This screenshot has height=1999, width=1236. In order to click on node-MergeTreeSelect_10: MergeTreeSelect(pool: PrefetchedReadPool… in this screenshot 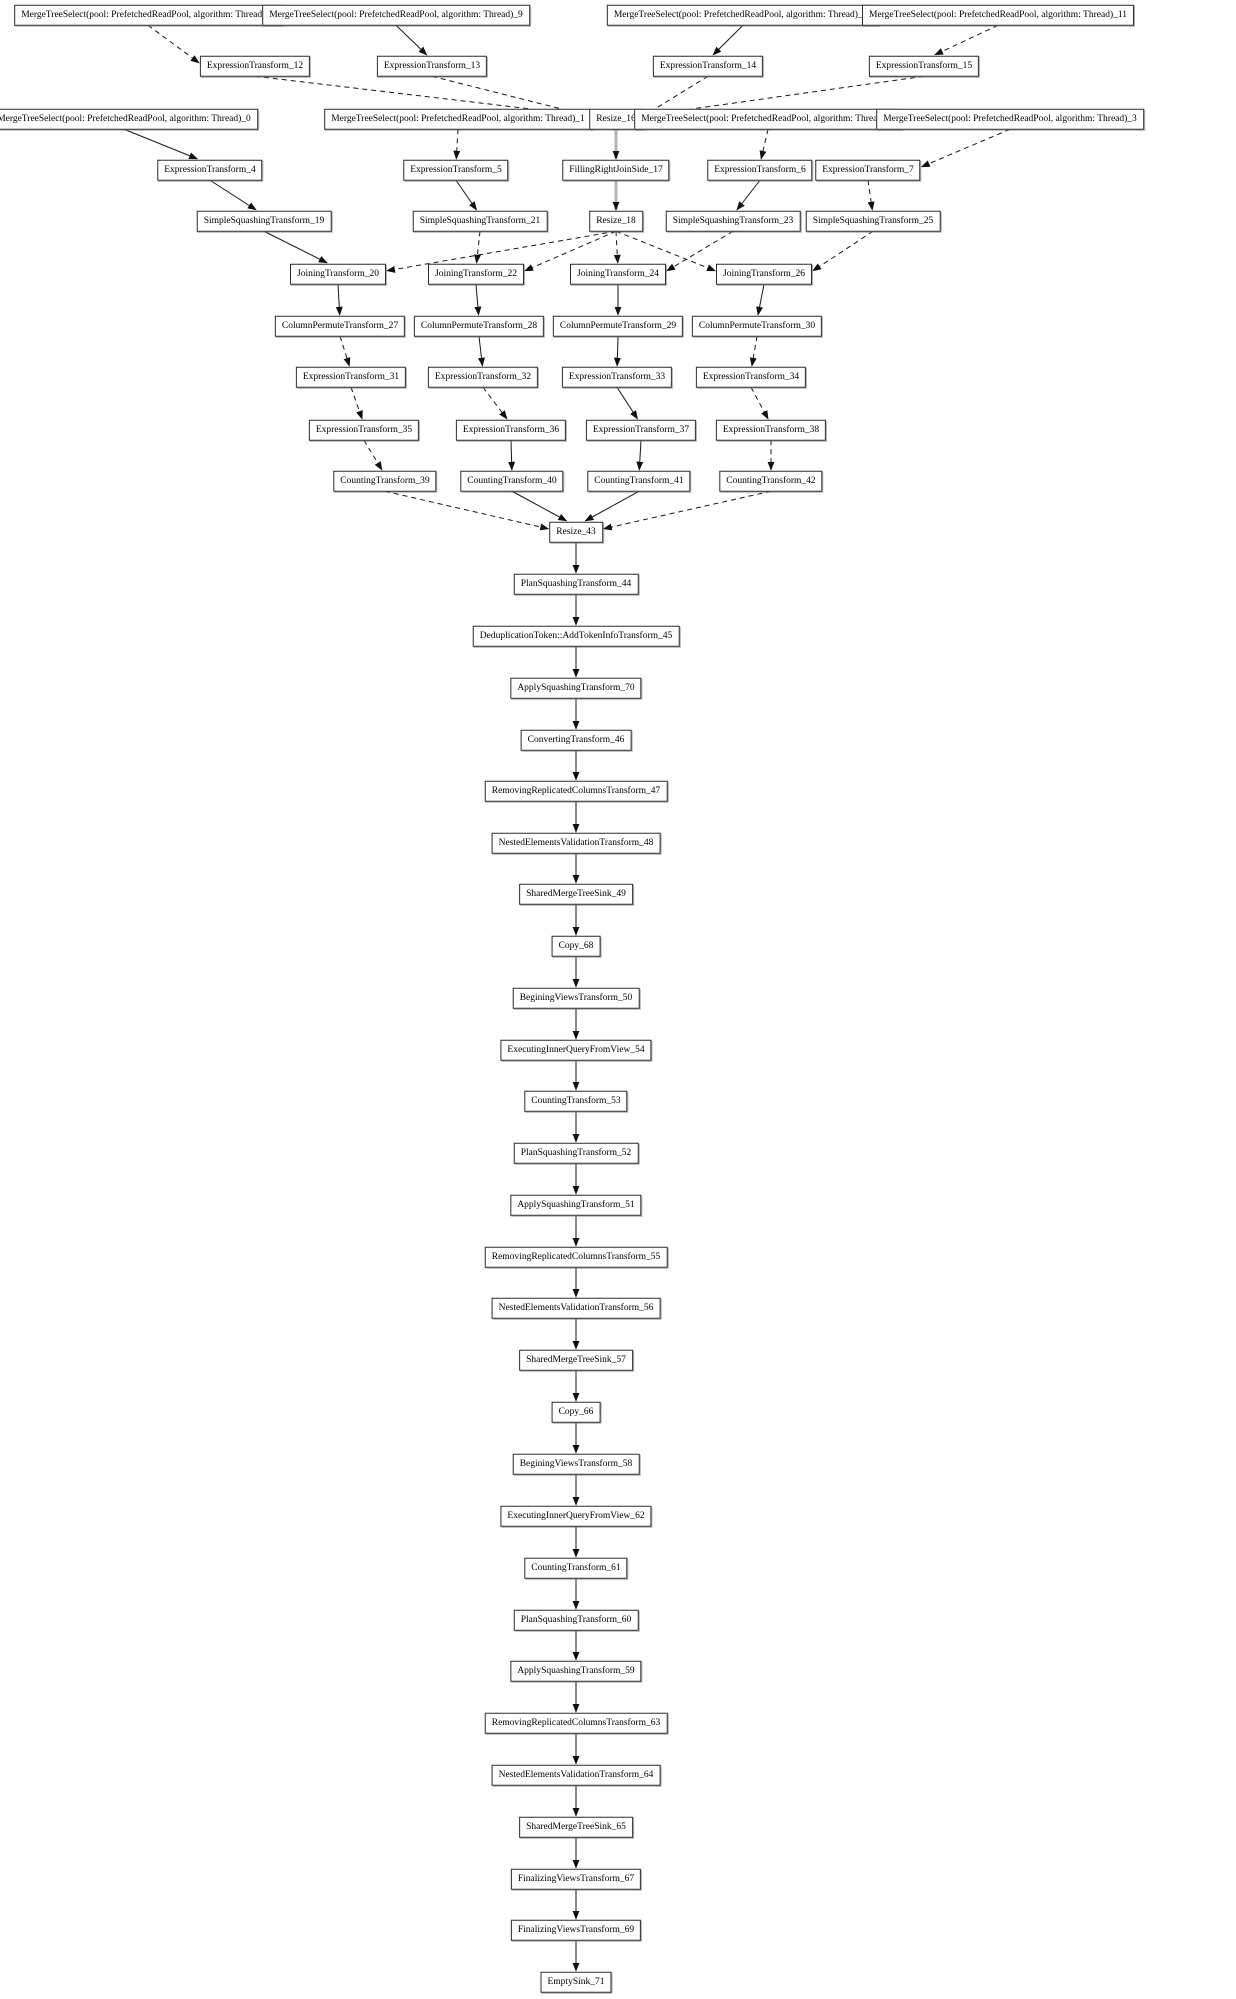, I will do `click(743, 15)`.